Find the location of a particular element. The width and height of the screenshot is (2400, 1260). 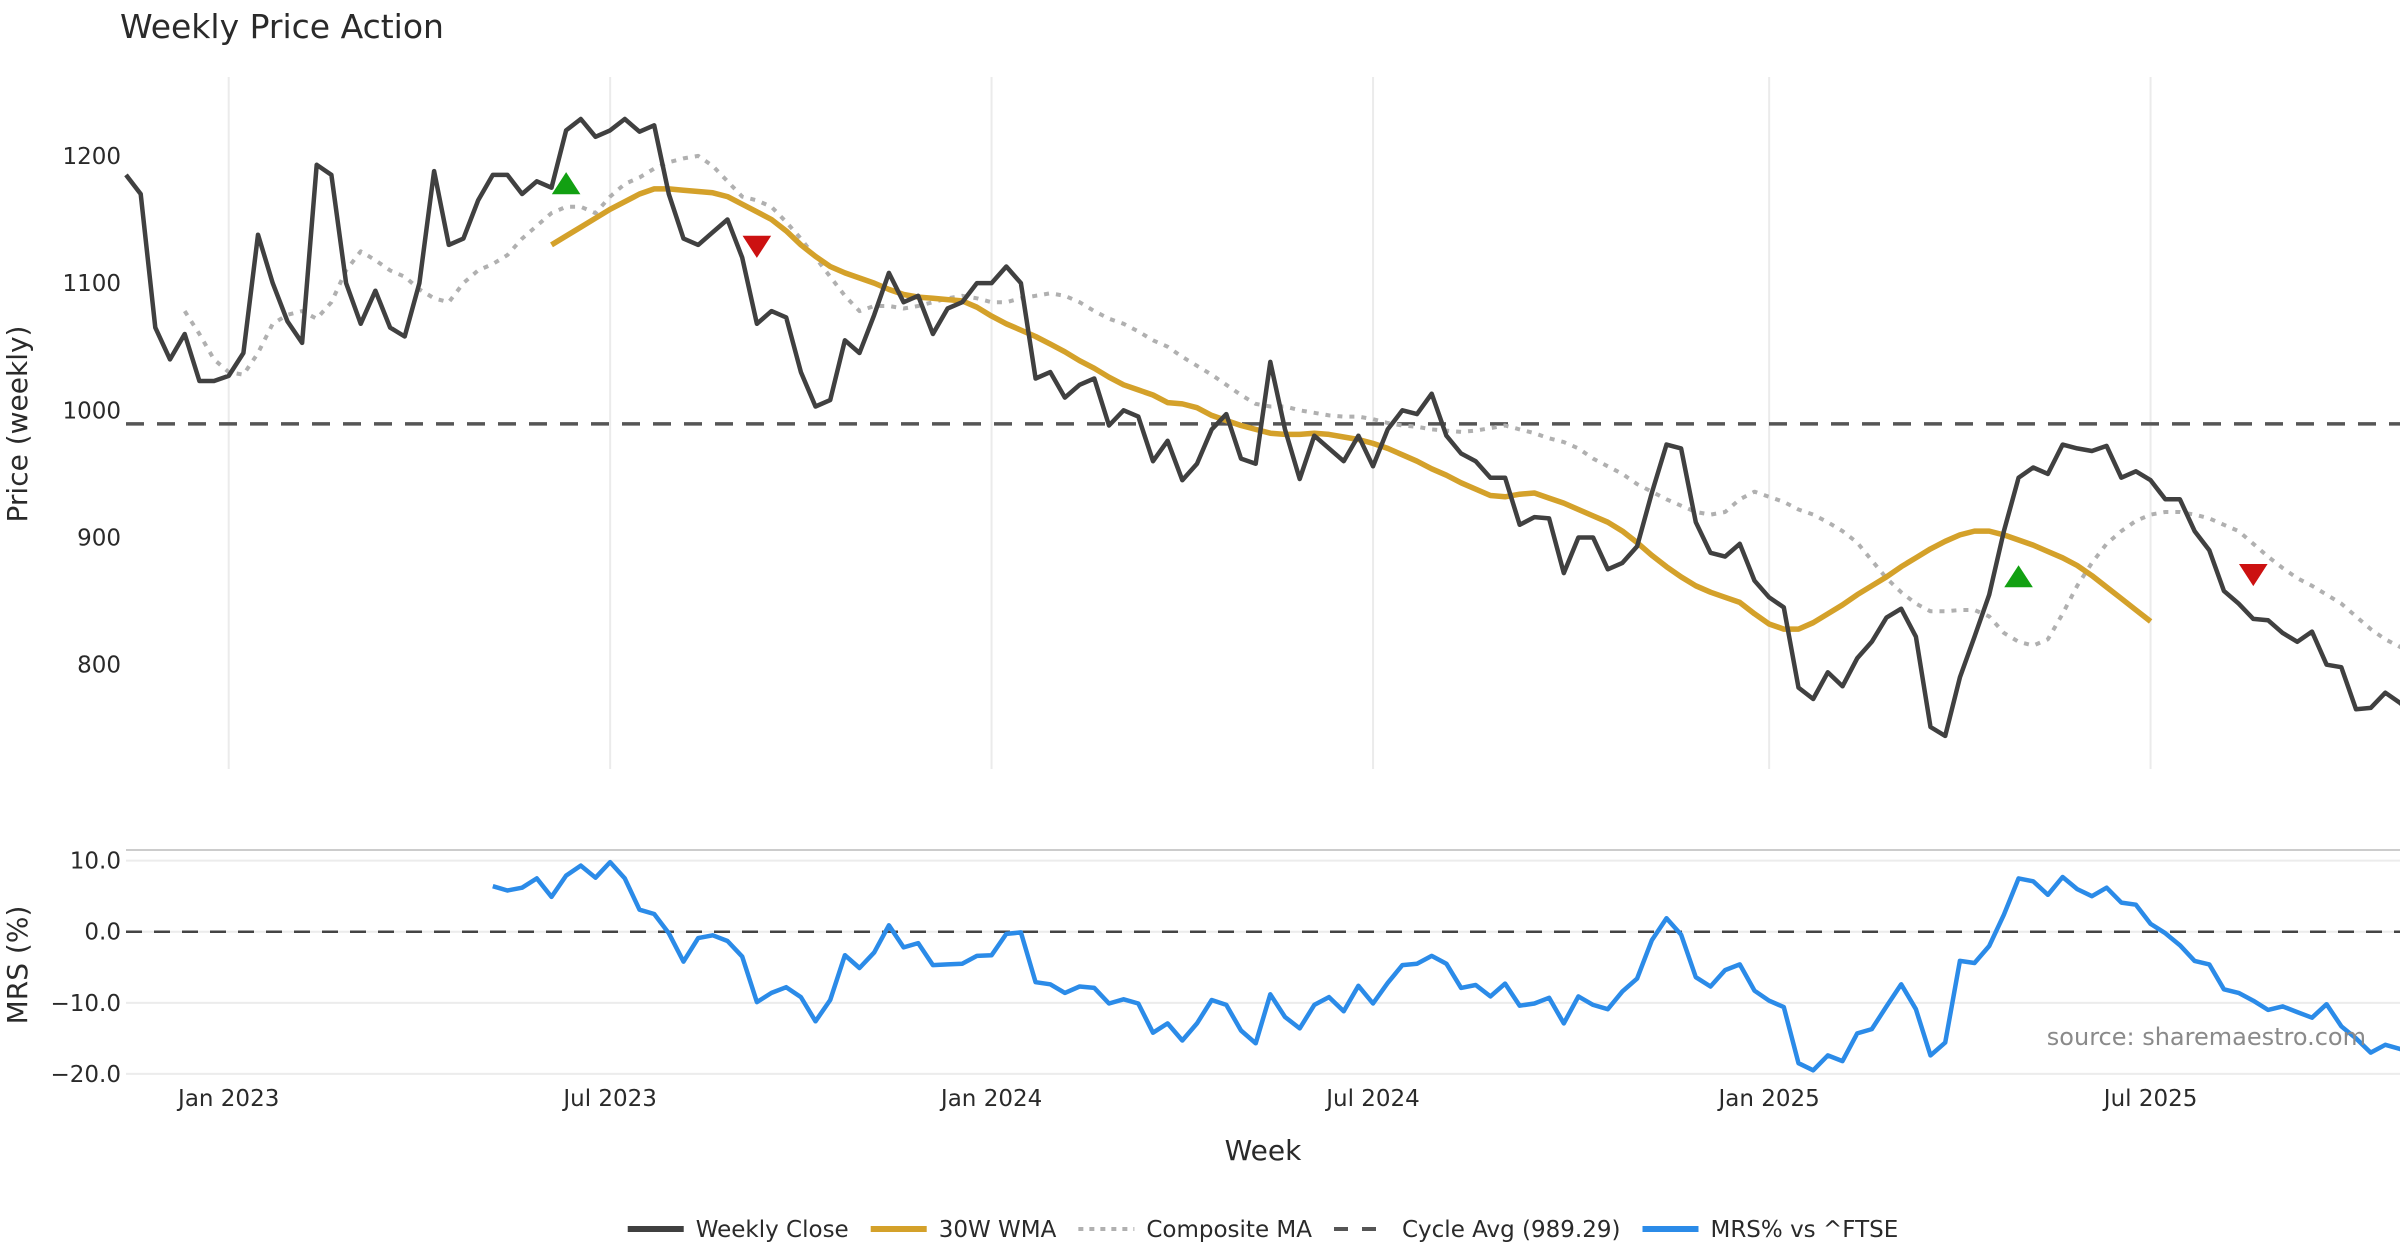

legend-label: Weekly Close is located at coordinates (772, 1230).